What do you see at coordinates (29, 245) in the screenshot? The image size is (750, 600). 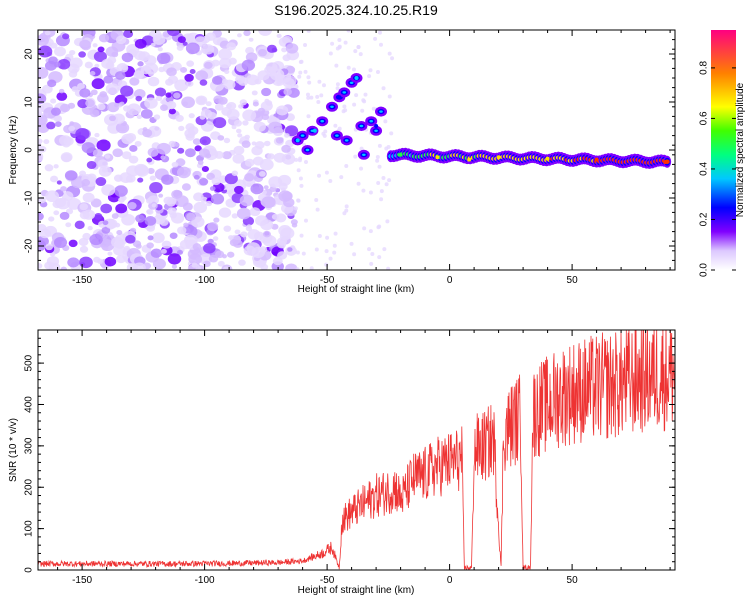 I see `y-tick-label: -20` at bounding box center [29, 245].